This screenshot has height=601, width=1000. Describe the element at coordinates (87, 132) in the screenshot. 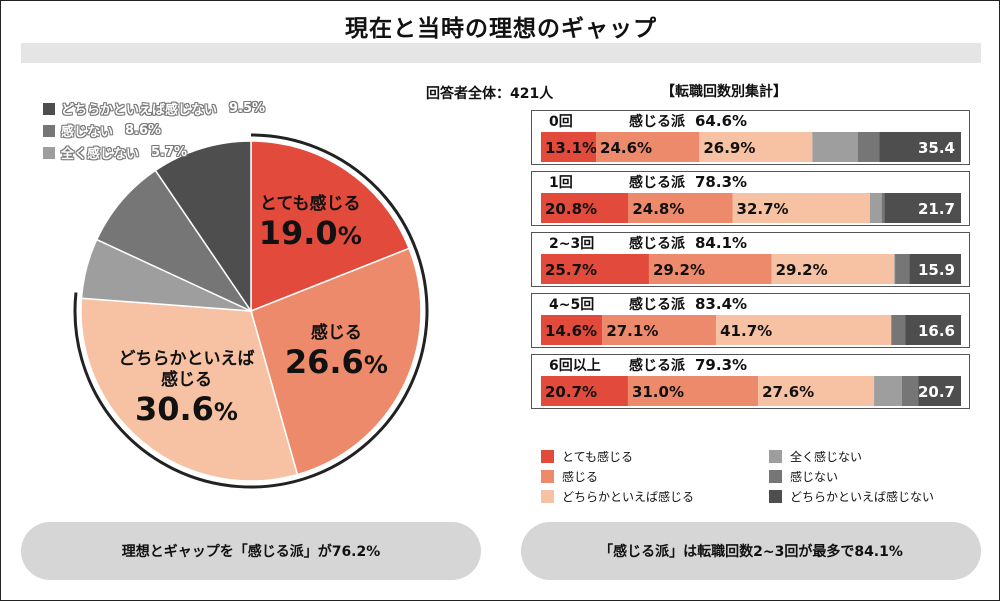

I see `pie-legend-name: 感じない` at that location.